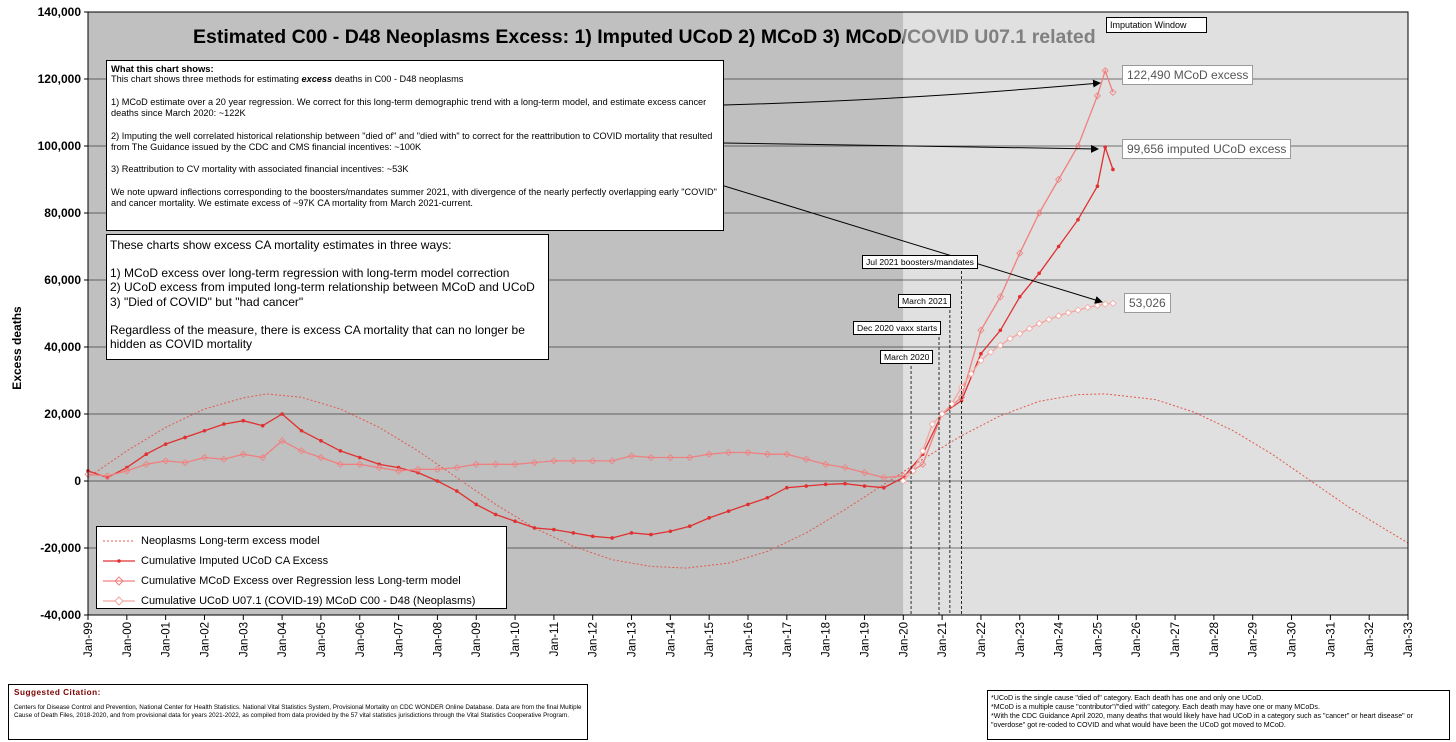  I want to click on x-tick-label: Jan-26, so click(1137, 639).